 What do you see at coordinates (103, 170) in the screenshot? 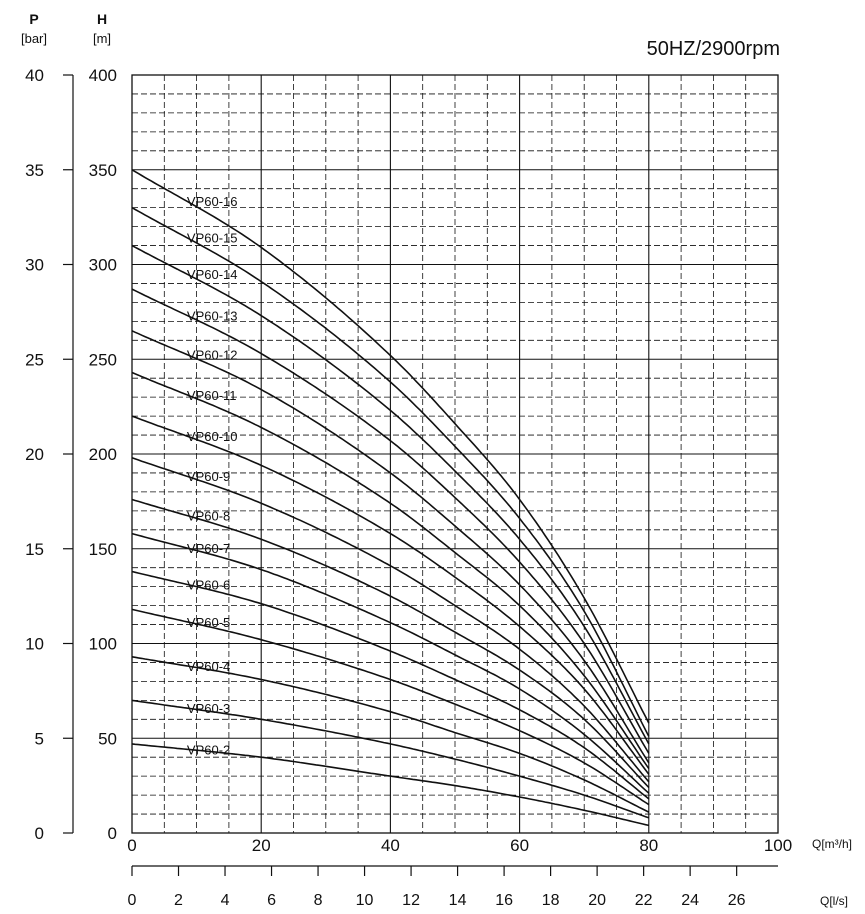
I see `h-axis-tick-label: 350` at bounding box center [103, 170].